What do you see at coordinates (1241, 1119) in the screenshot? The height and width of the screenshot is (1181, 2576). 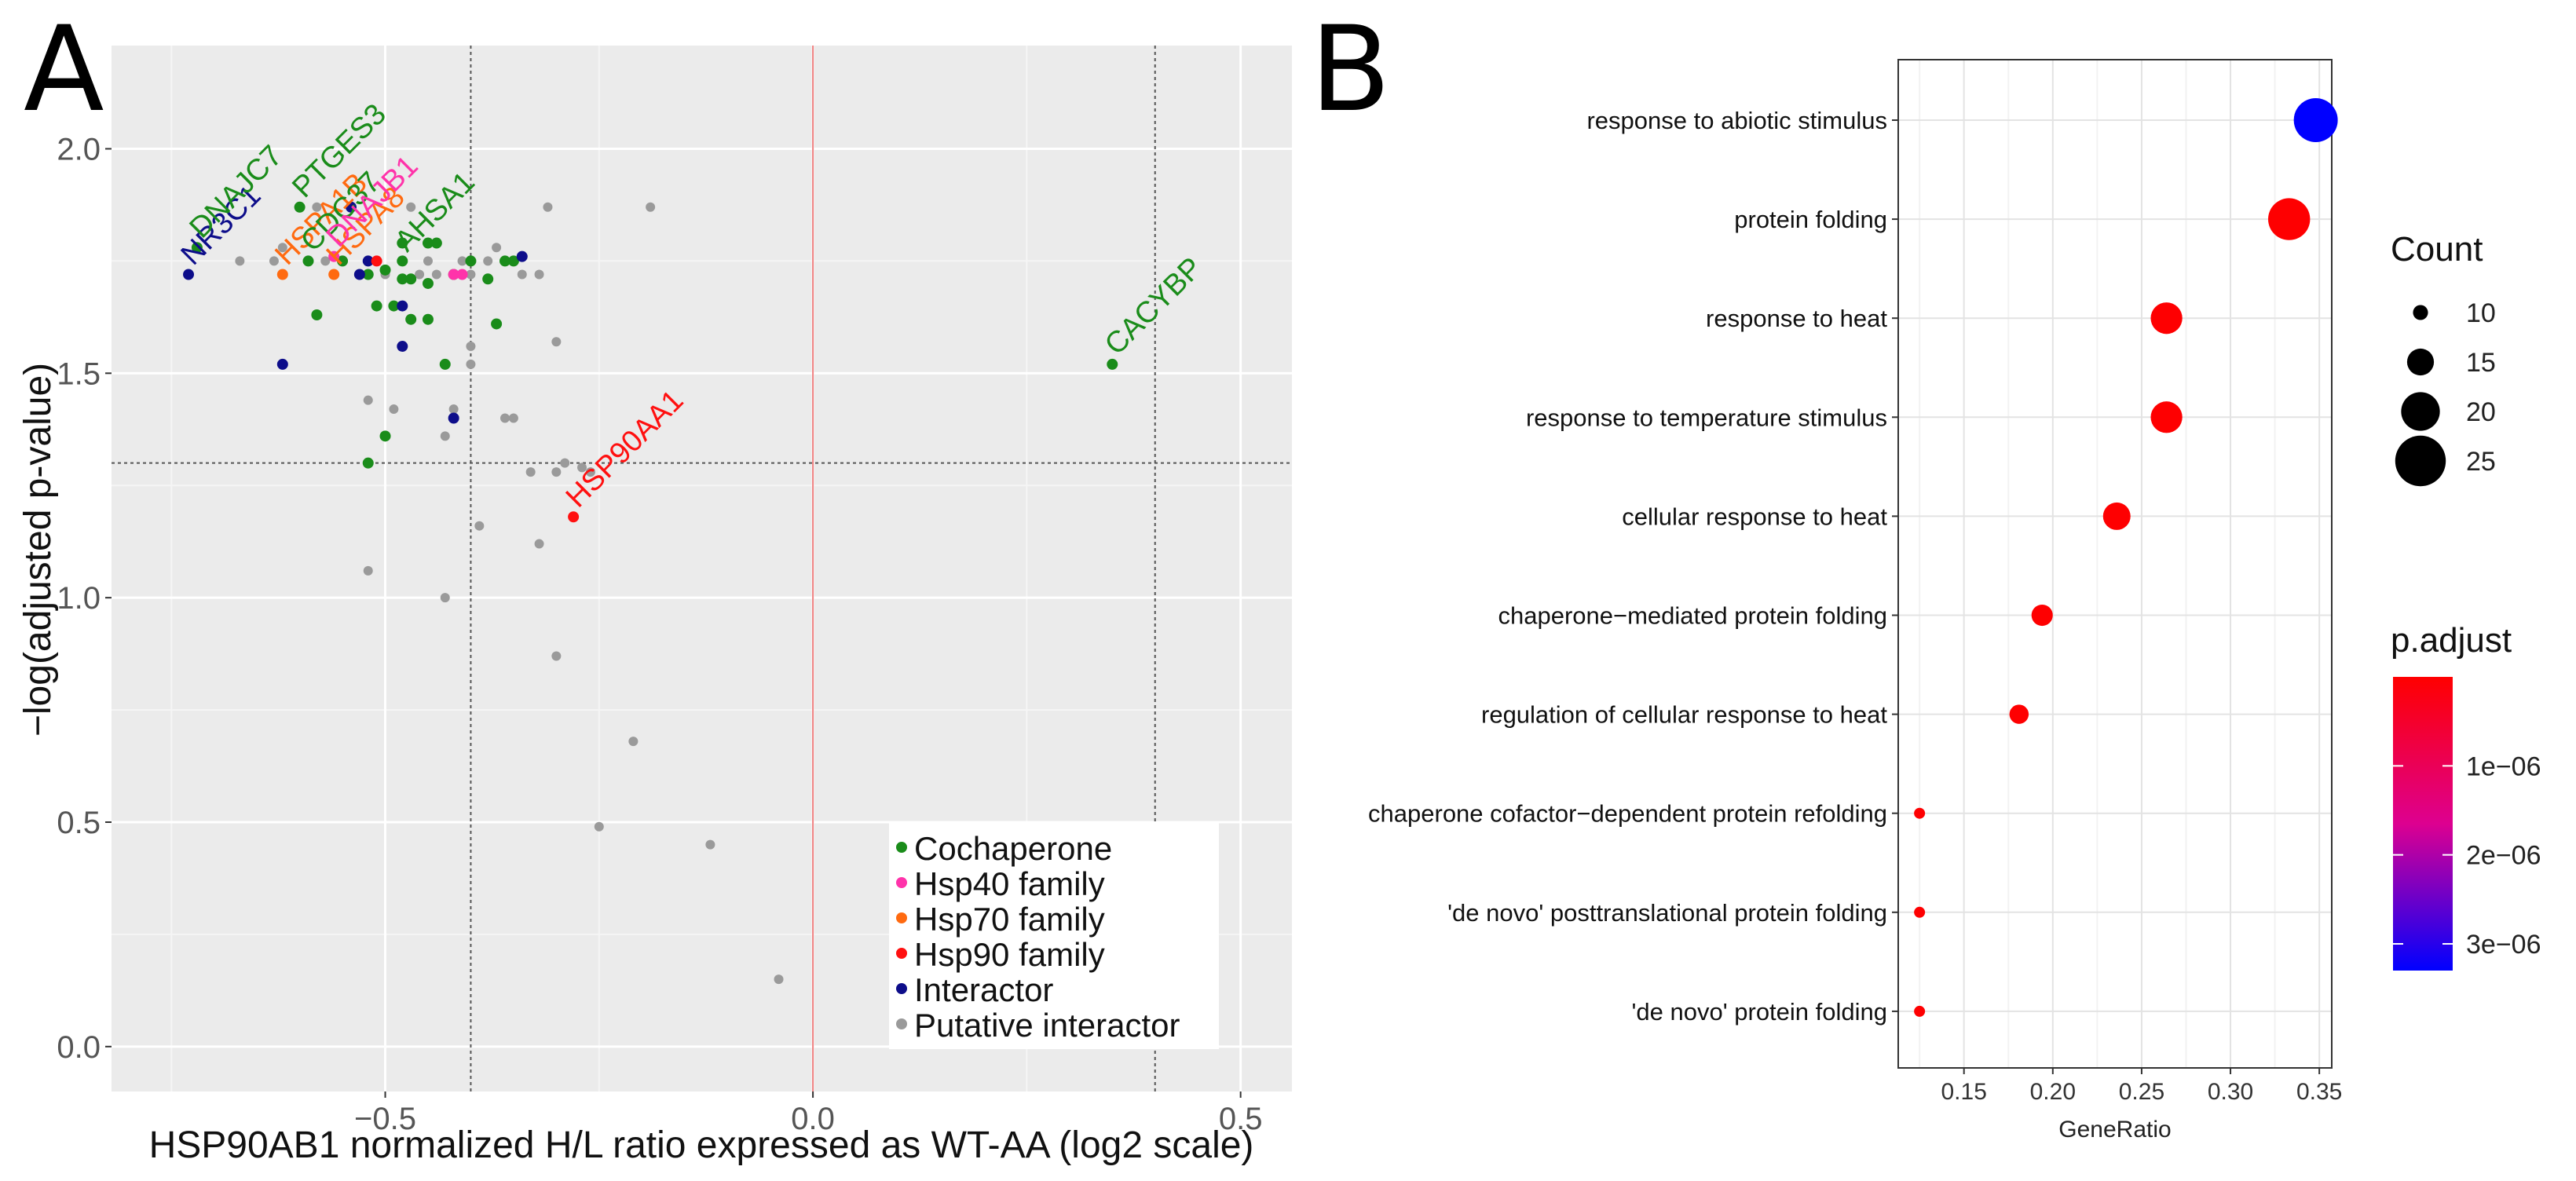 I see `x-tick-label: 0.5` at bounding box center [1241, 1119].